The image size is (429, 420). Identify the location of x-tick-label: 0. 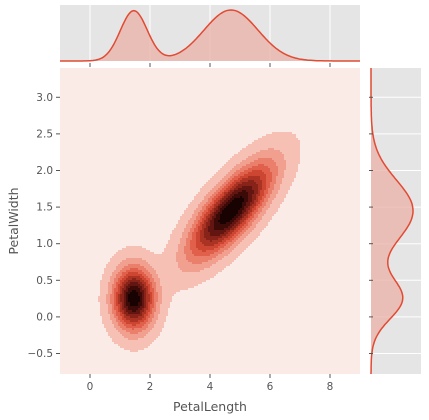
(90, 387).